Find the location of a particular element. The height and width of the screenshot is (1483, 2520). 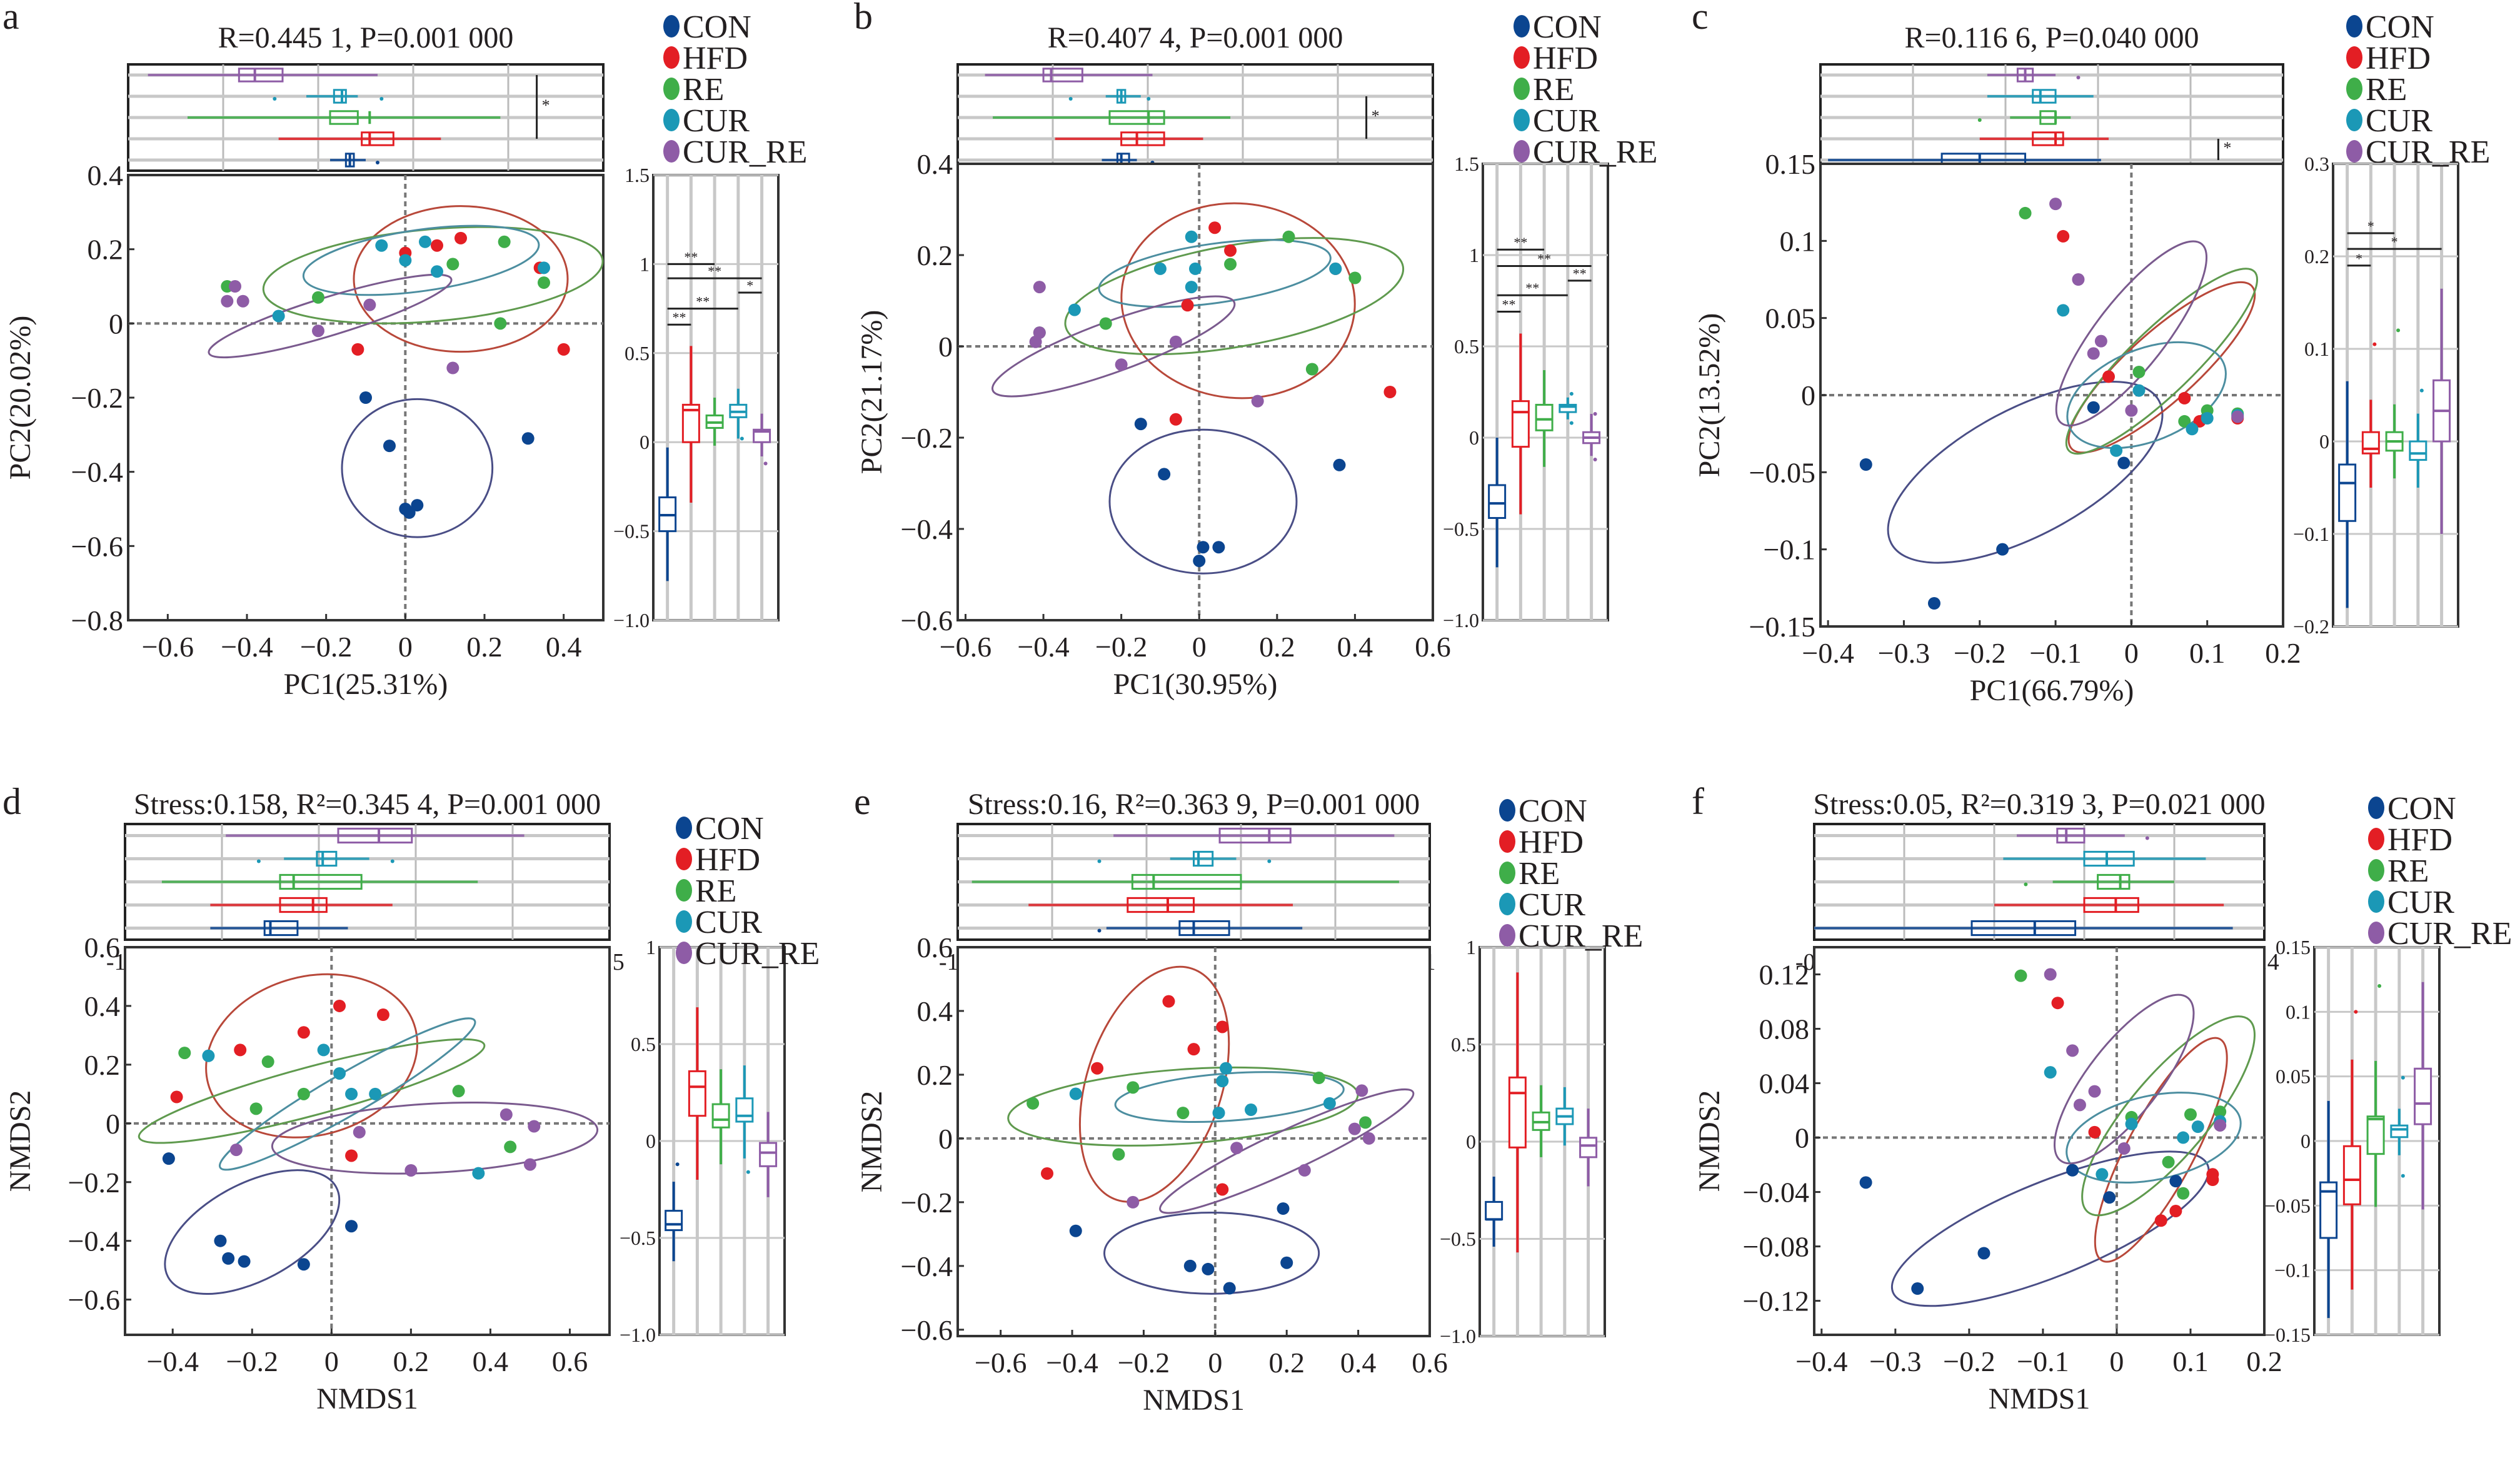

y-tick-label: −0.4 is located at coordinates (94, 1241).